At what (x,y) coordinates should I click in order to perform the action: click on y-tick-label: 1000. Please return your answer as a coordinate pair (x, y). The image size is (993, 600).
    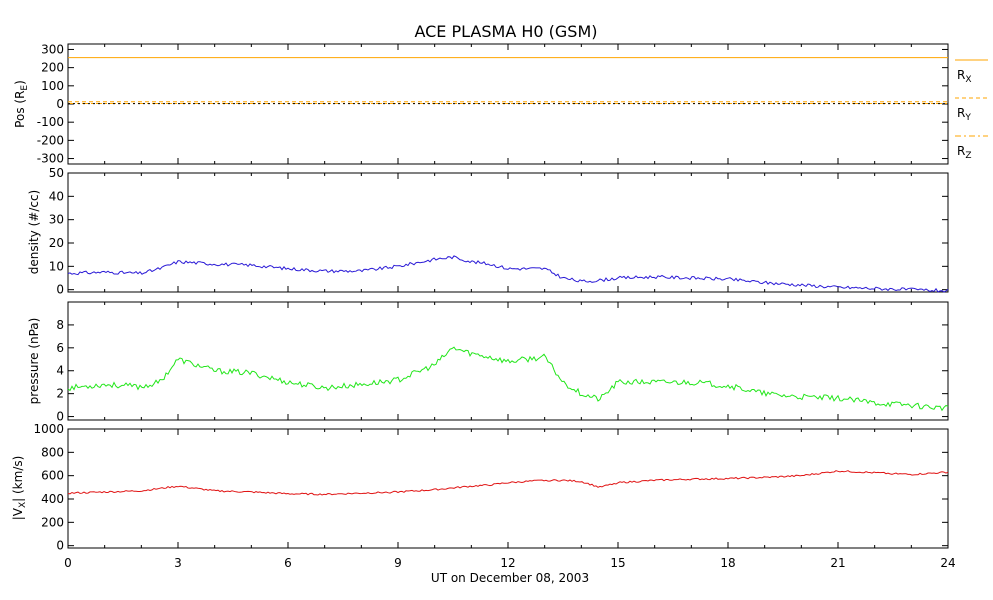
    Looking at the image, I should click on (48, 429).